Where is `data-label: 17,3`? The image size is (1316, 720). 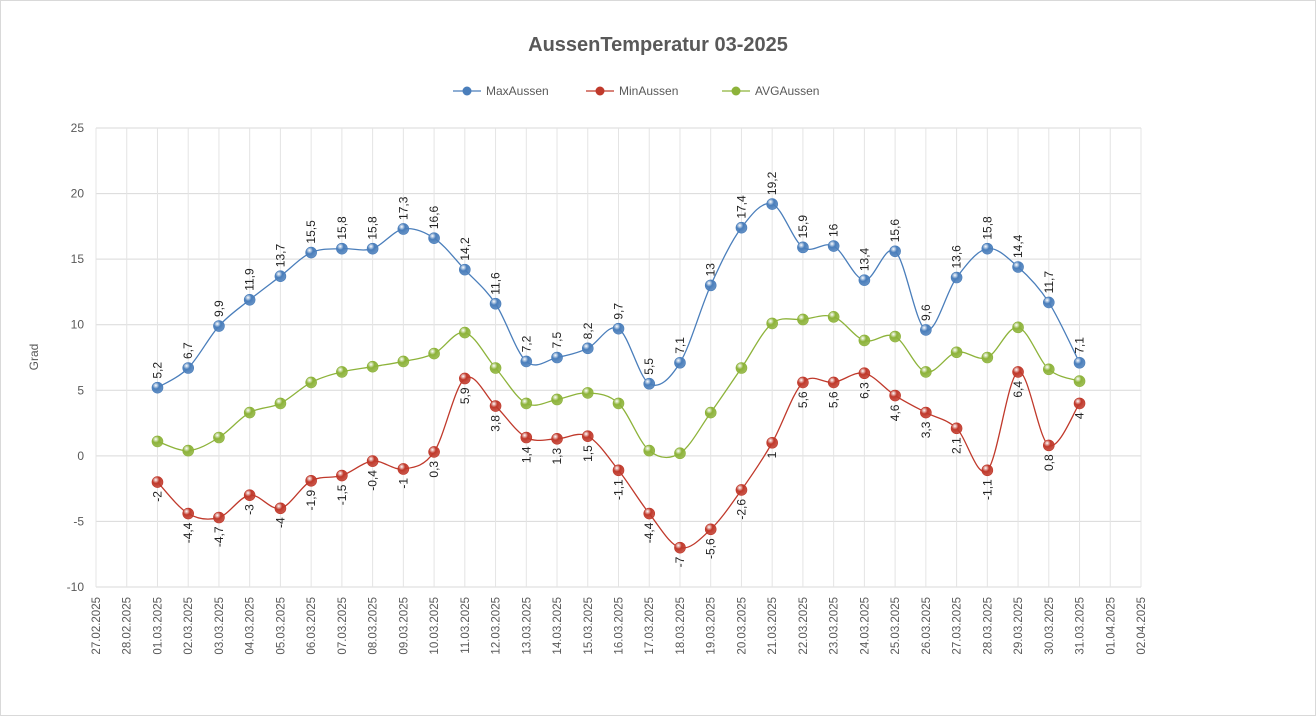 data-label: 17,3 is located at coordinates (403, 208).